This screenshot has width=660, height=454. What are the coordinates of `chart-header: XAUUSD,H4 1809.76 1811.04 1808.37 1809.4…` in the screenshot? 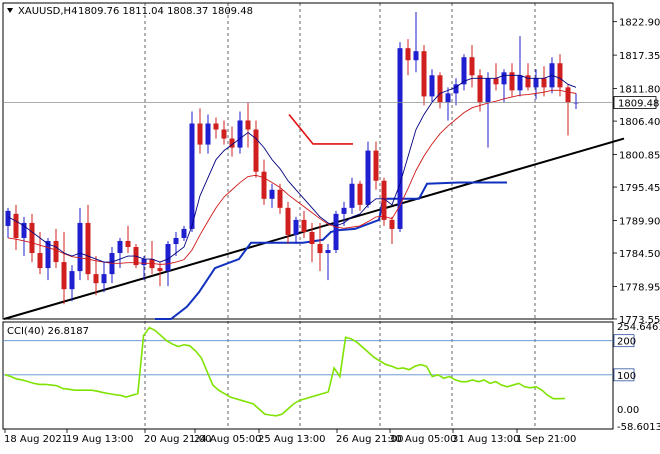 It's located at (130, 11).